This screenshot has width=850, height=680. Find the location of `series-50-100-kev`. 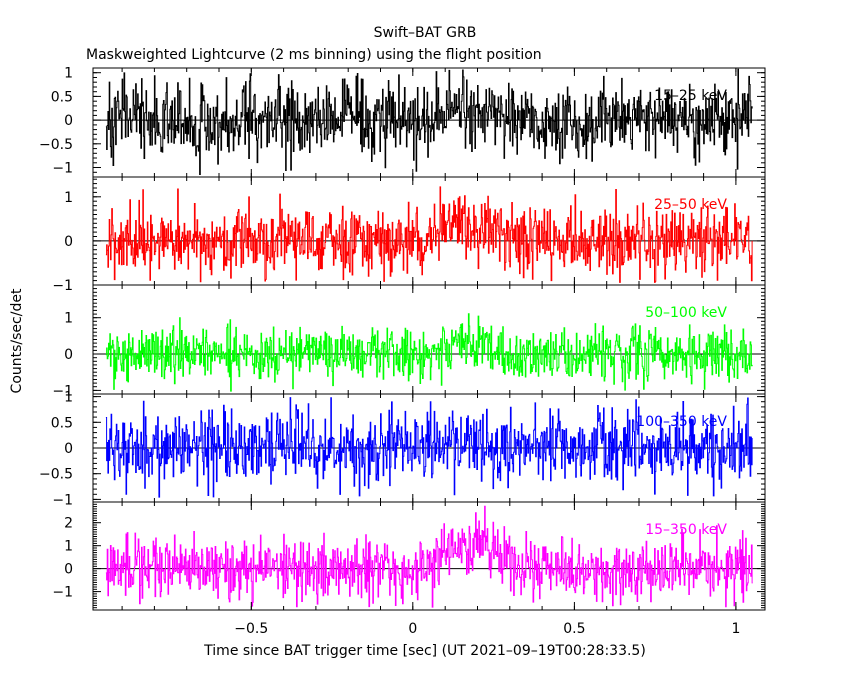

series-50-100-kev is located at coordinates (429, 352).